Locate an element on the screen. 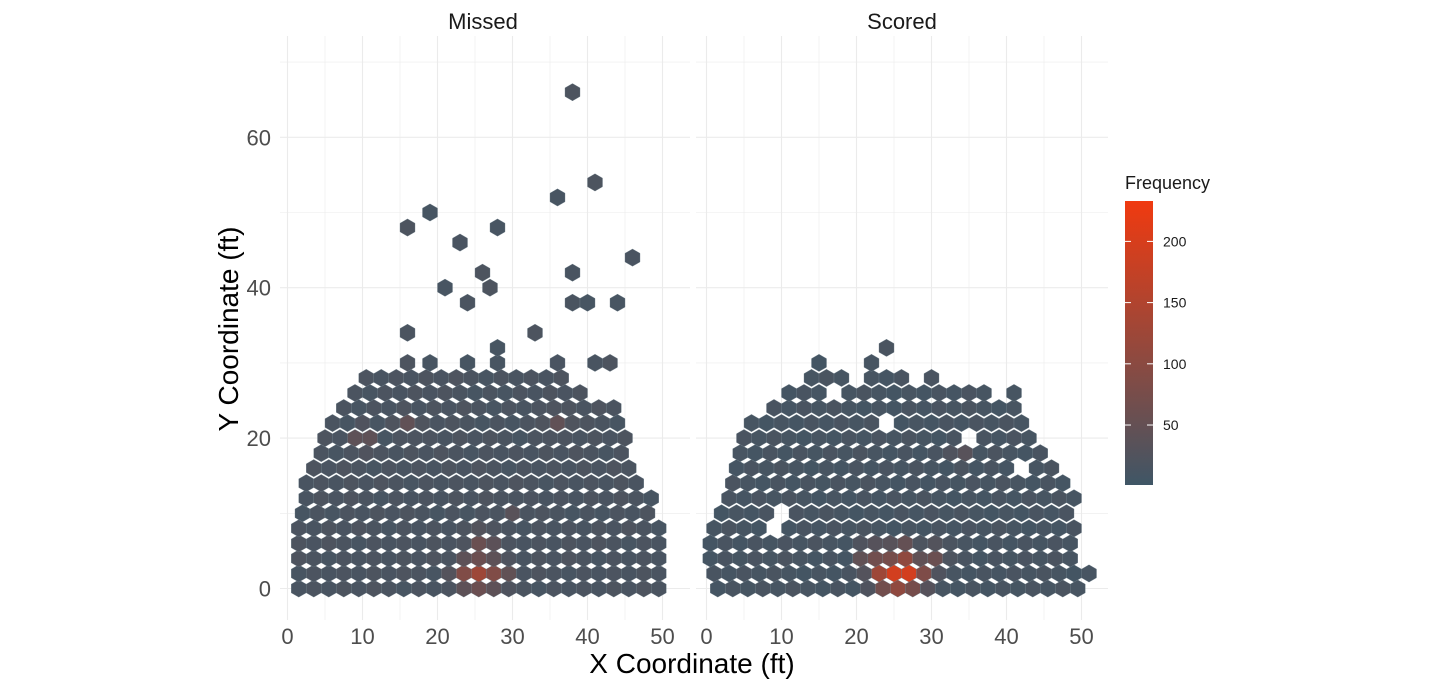 This screenshot has width=1440, height=689. x-tick-label: 20 is located at coordinates (856, 636).